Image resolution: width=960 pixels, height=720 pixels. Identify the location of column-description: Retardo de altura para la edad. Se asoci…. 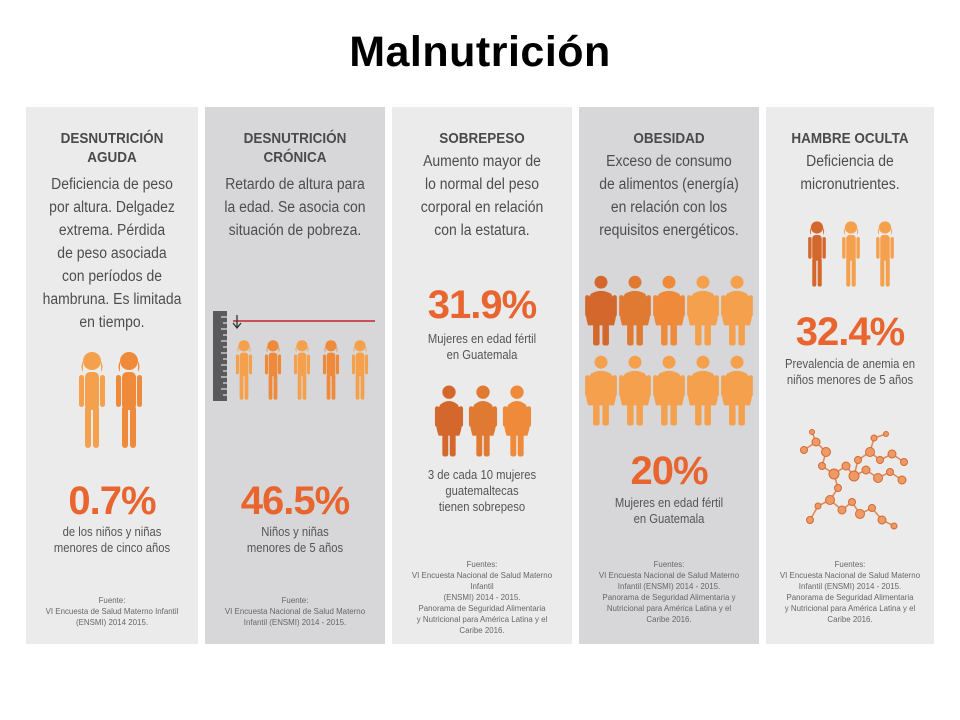
(295, 207).